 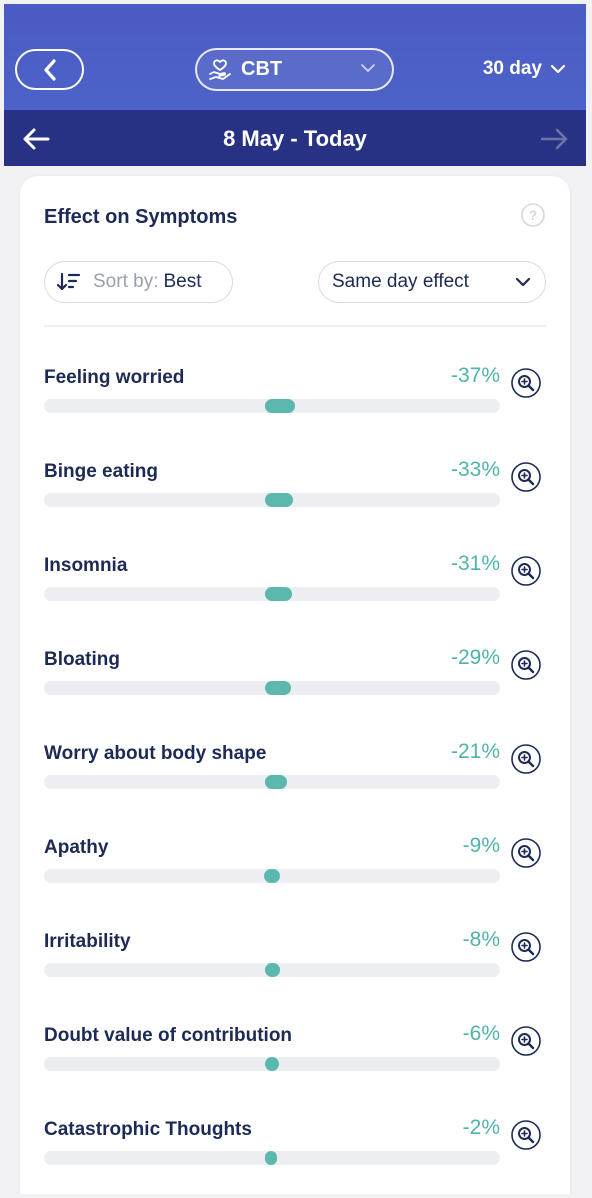 I want to click on symptom-name: Insomnia, so click(x=86, y=565).